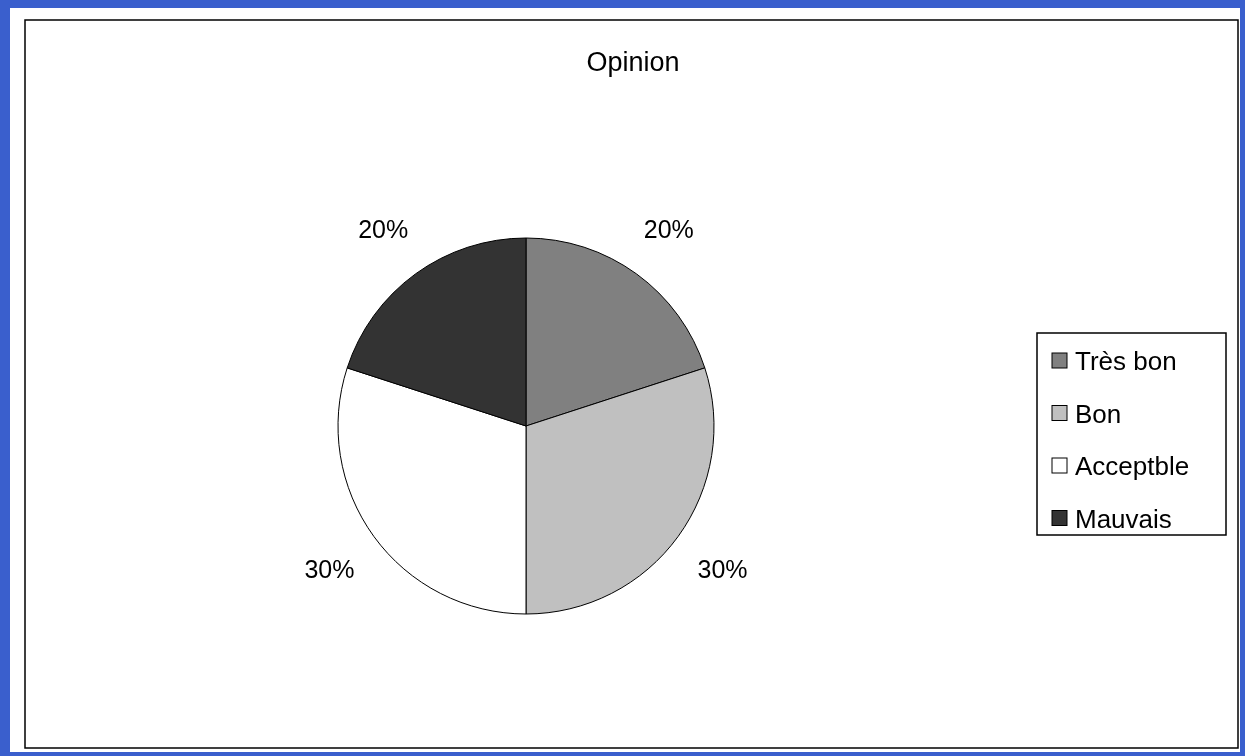 The height and width of the screenshot is (756, 1245). I want to click on legend-label: Bon, so click(1098, 413).